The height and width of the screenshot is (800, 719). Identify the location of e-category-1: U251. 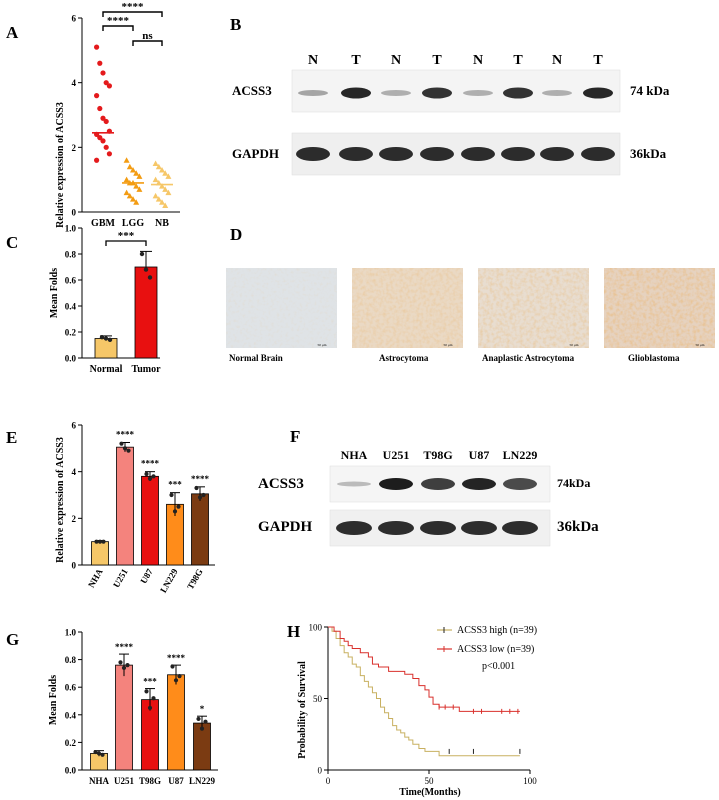
(120, 578).